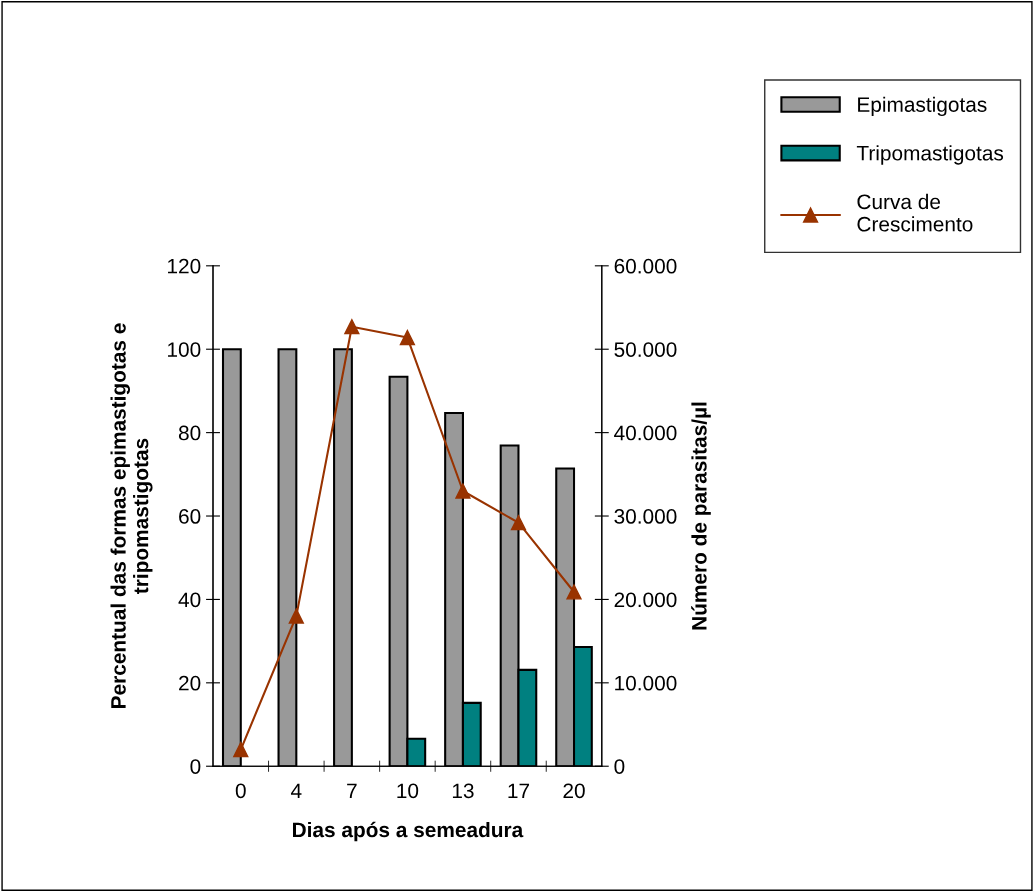 The width and height of the screenshot is (1034, 892). I want to click on x-tick-label: 7, so click(352, 790).